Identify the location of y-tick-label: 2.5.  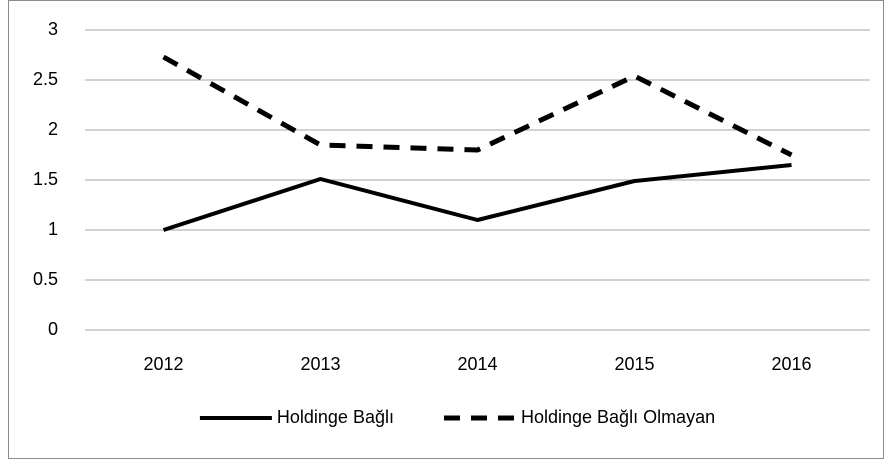
(45, 79).